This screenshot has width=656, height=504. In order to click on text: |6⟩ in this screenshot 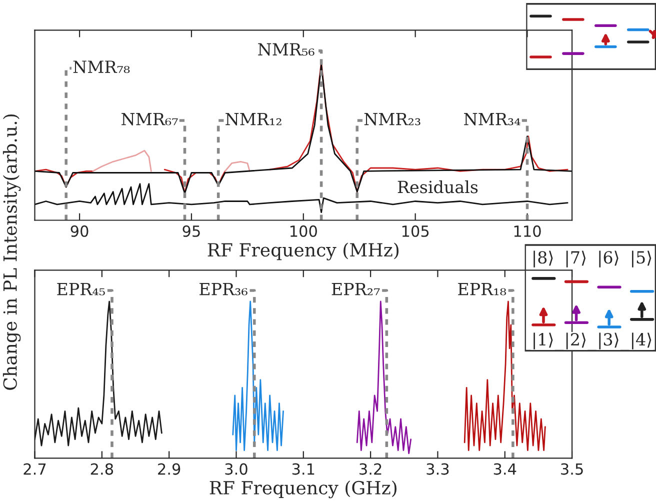, I will do `click(608, 259)`.